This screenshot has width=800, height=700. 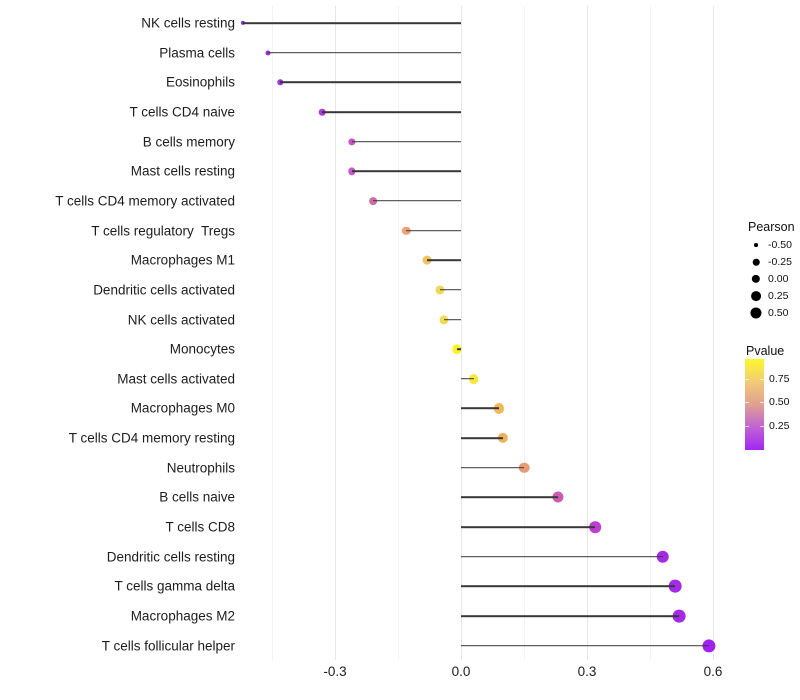 I want to click on category-label: Dendritic cells activated, so click(x=164, y=290).